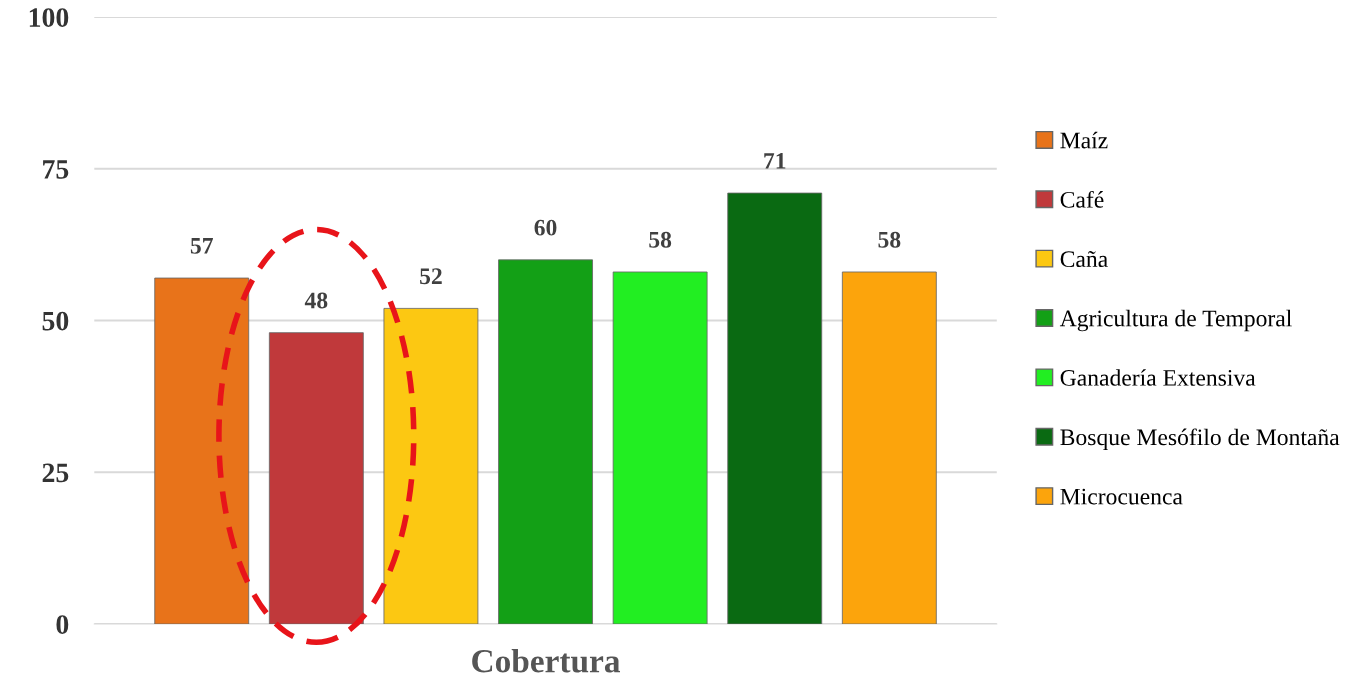  Describe the element at coordinates (49, 17) in the screenshot. I see `y-tick-label: 100` at that location.